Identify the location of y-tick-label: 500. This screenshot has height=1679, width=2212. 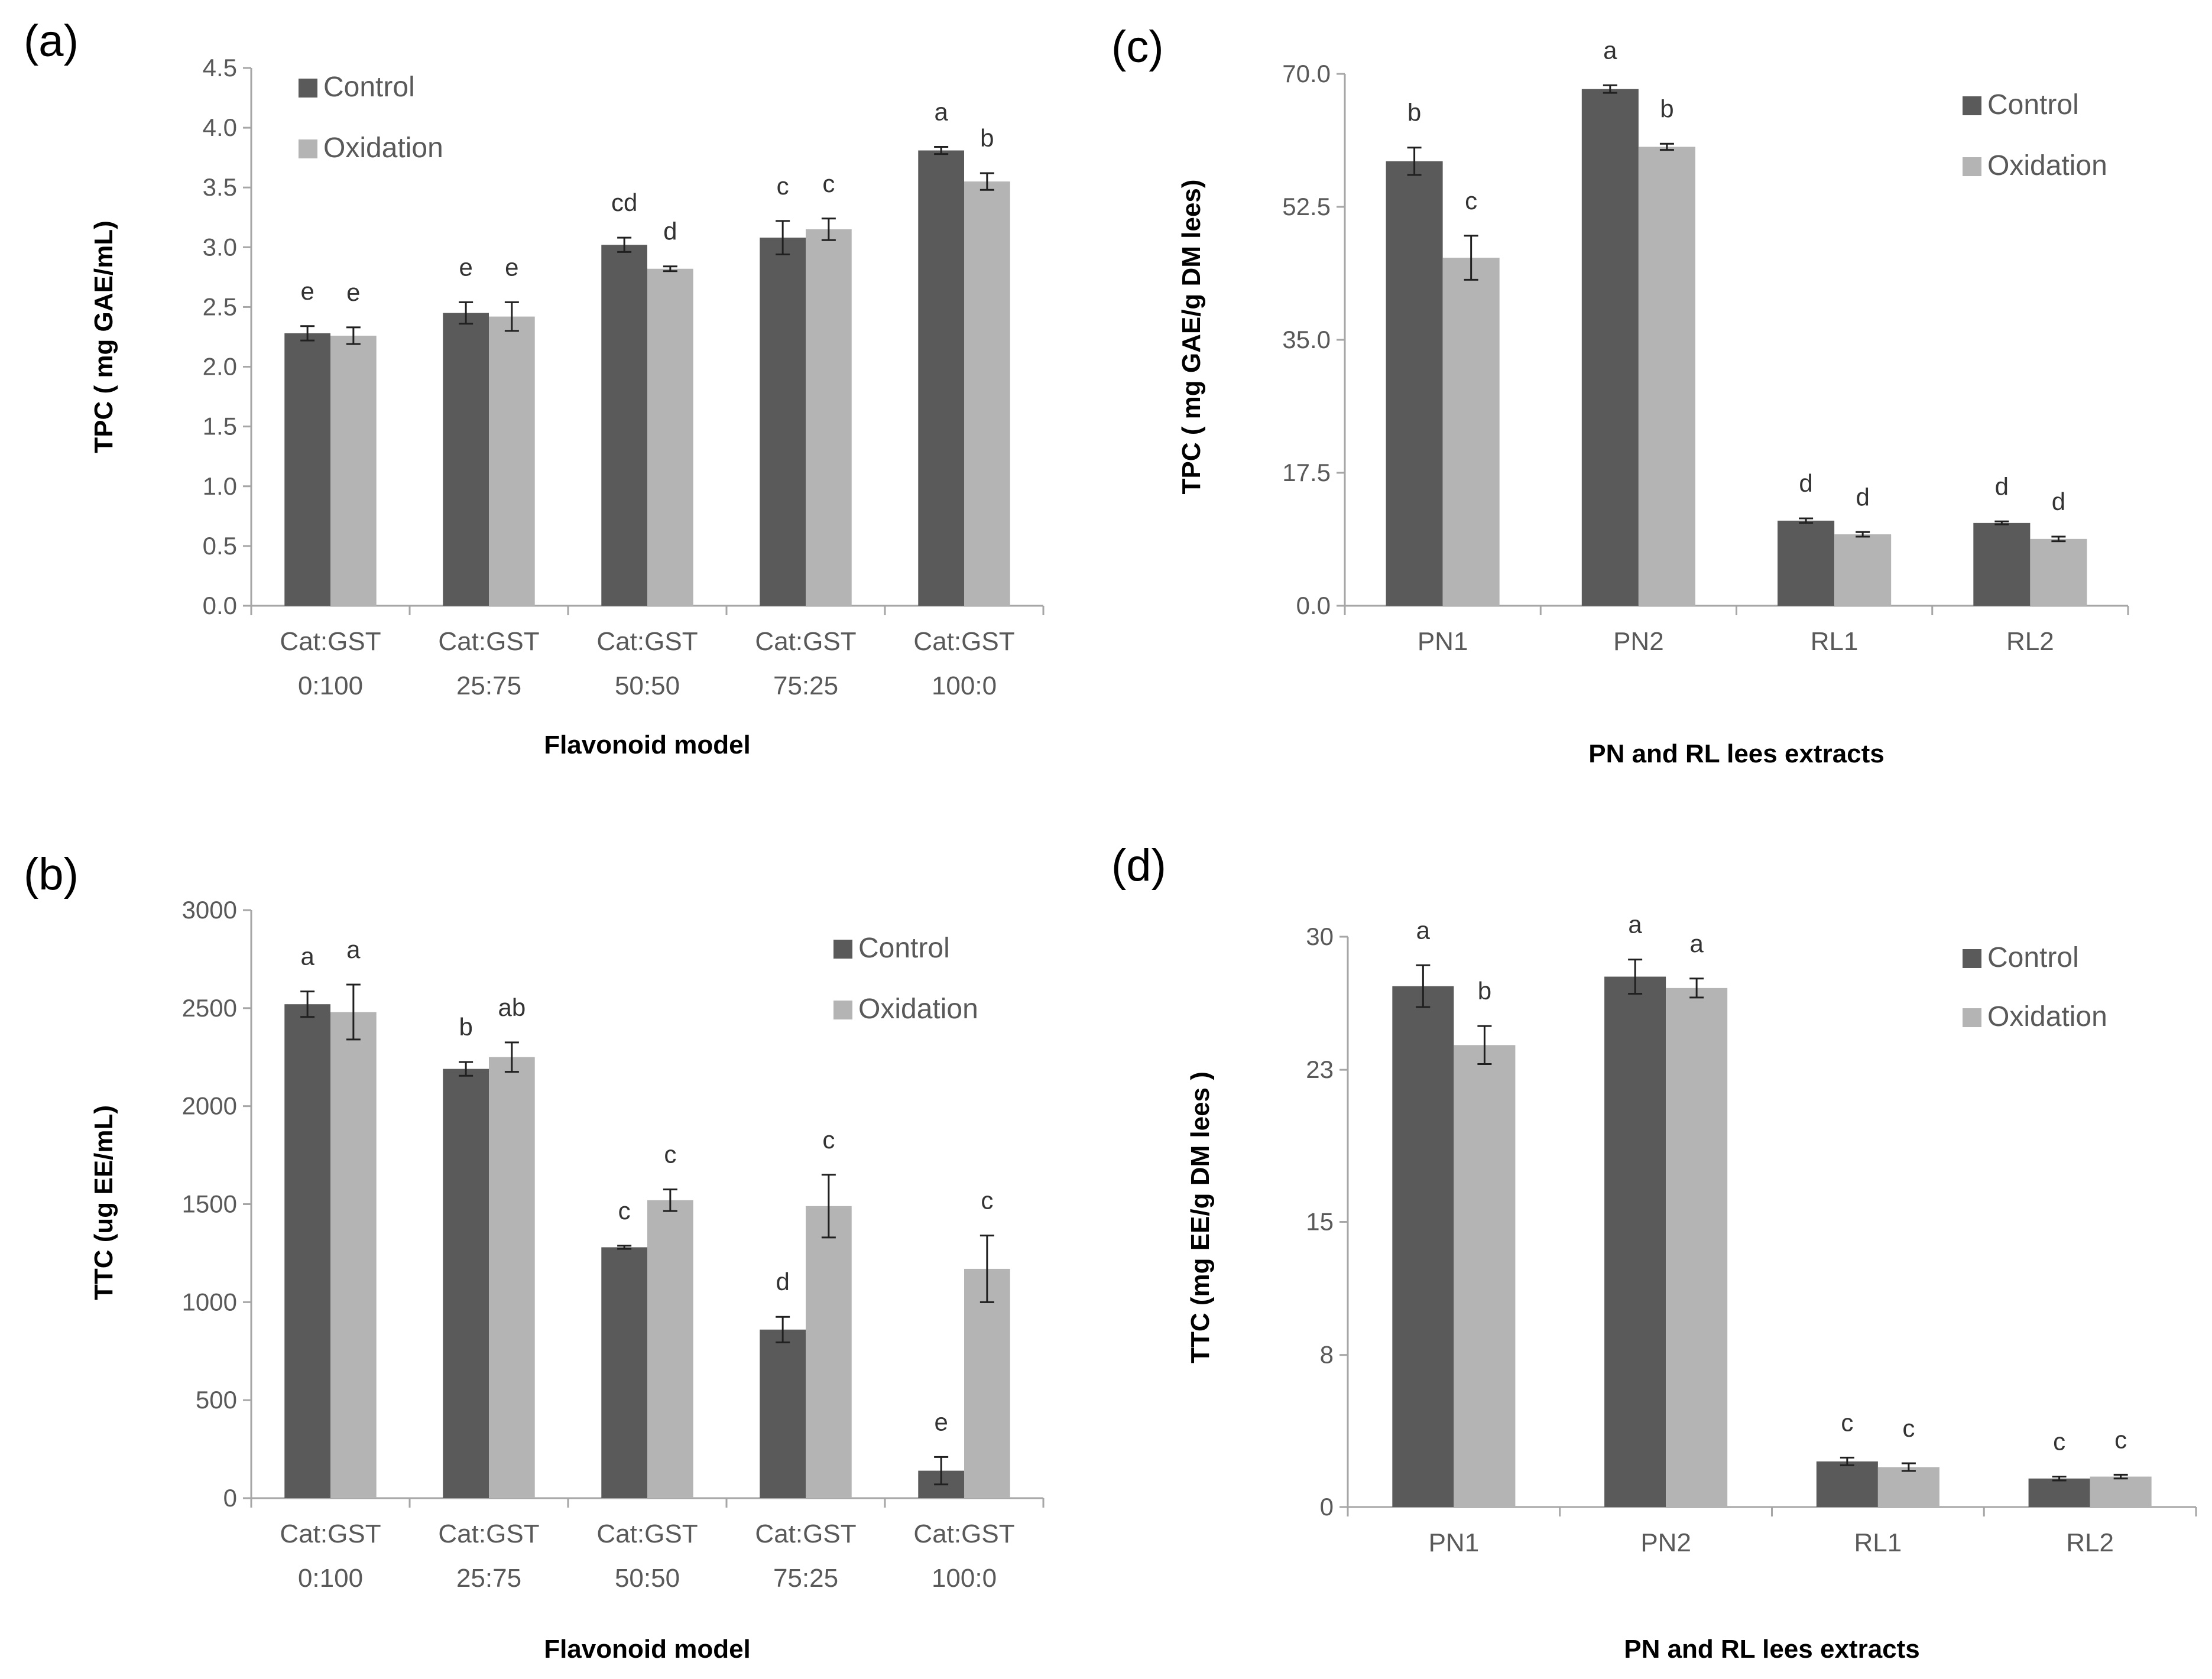
(216, 1400).